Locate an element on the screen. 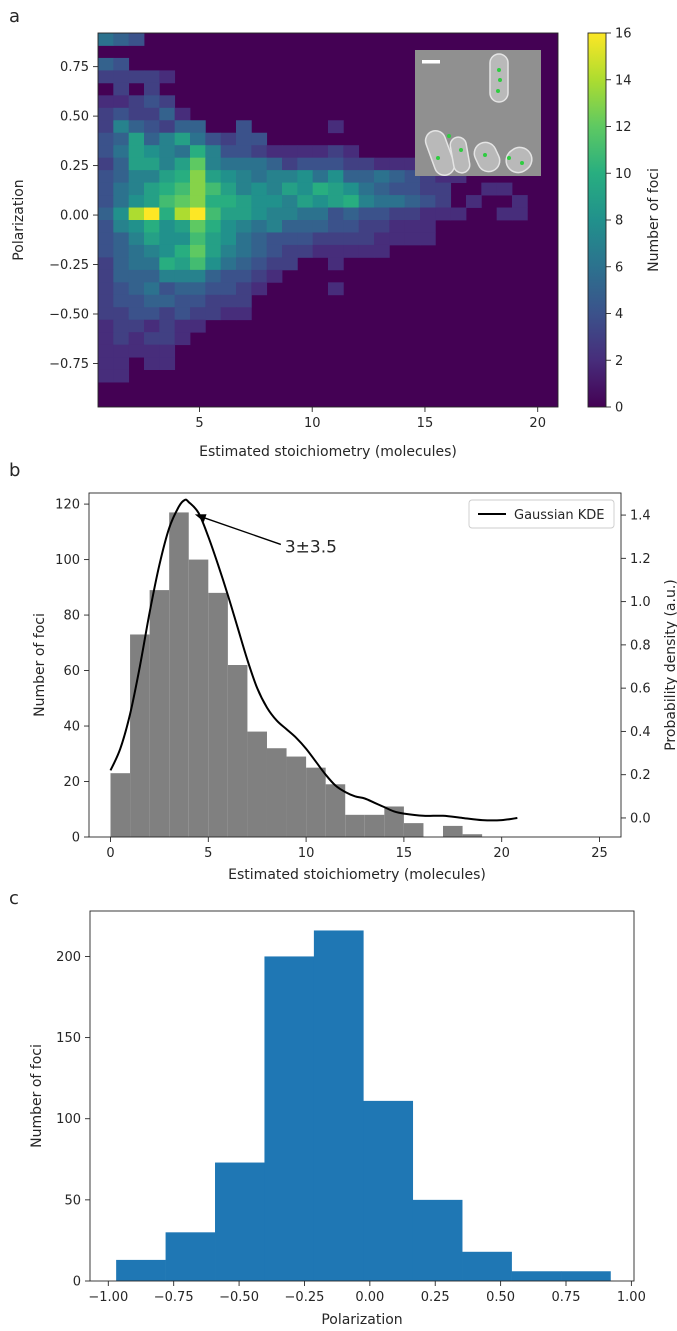 Image resolution: width=677 pixels, height=1331 pixels. histogram-y-label: Number of foci is located at coordinates (40, 665).